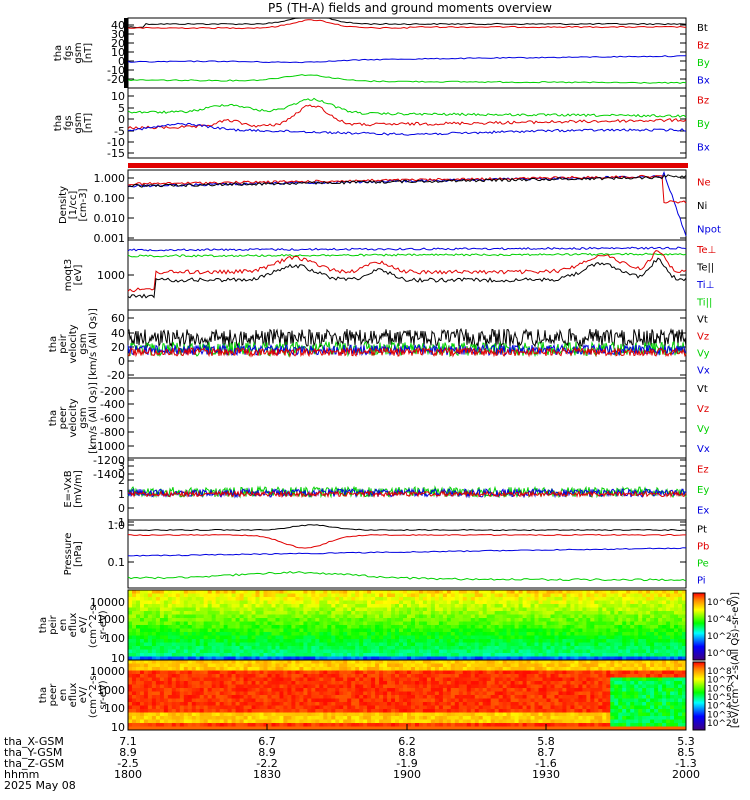 Image resolution: width=750 pixels, height=800 pixels. What do you see at coordinates (407, 493) in the screenshot?
I see `series-ex` at bounding box center [407, 493].